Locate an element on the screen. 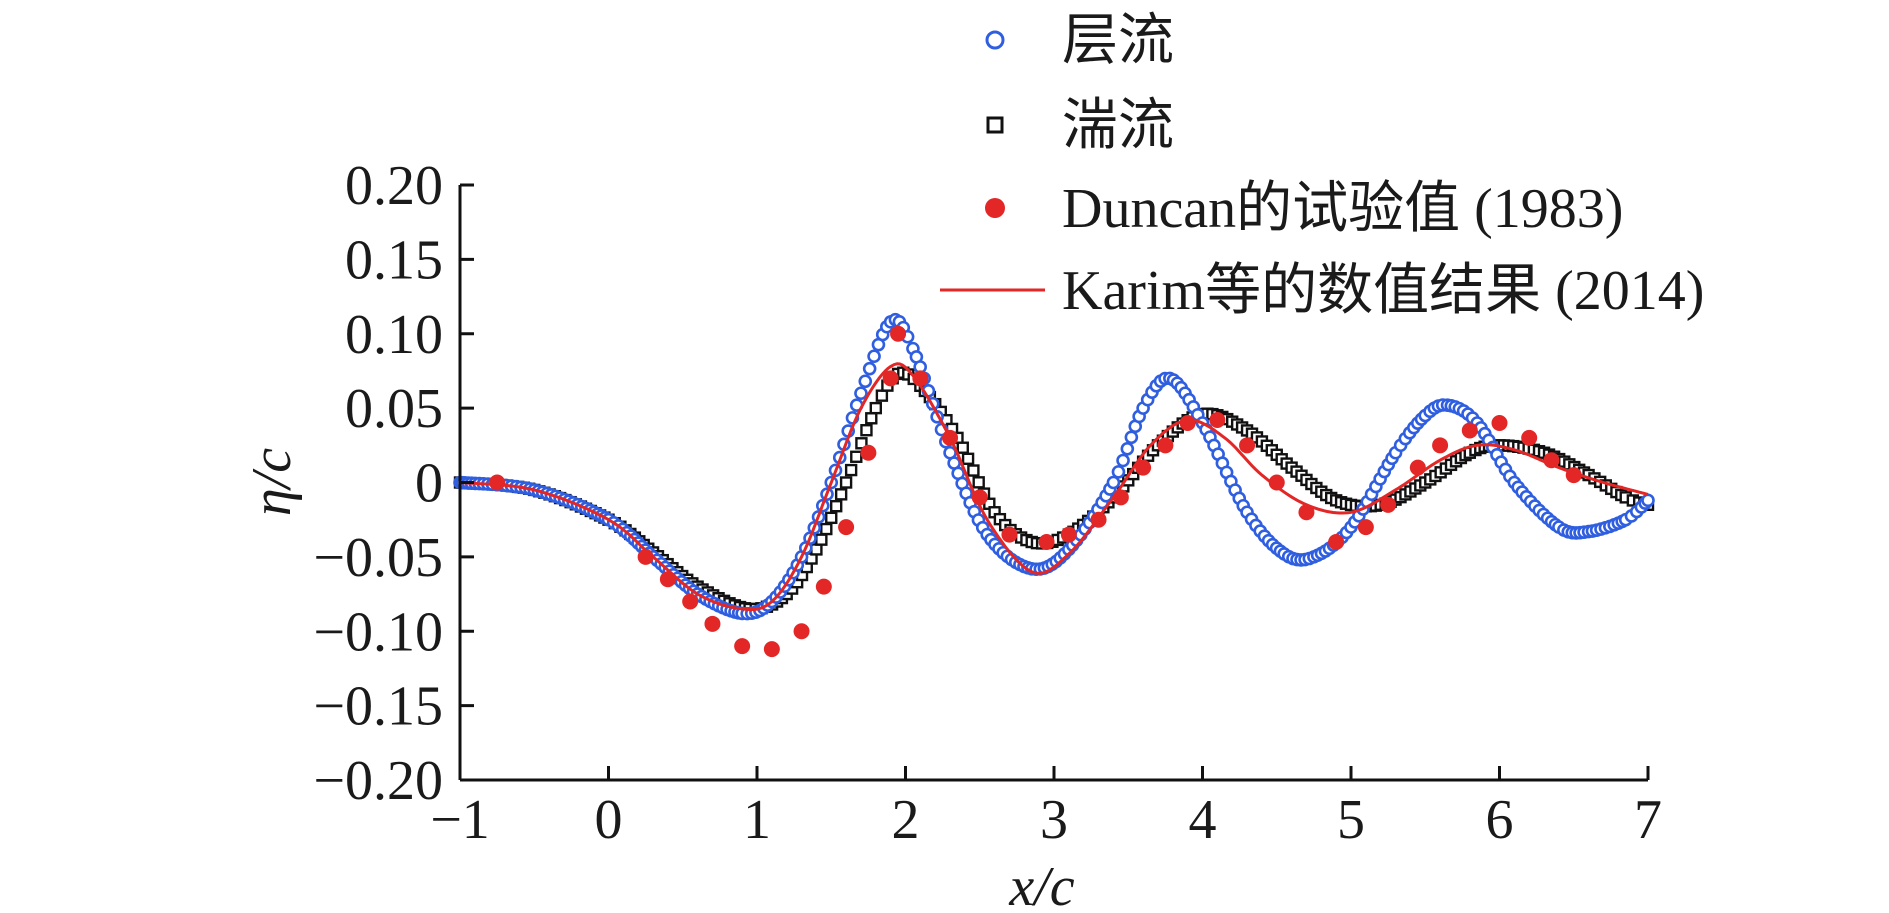 The width and height of the screenshot is (1889, 913). y-ticks: 0.20 0.15 0.10 0.05 0 −0.05 −0.10 −0.15 −0.20 is located at coordinates (393, 483).